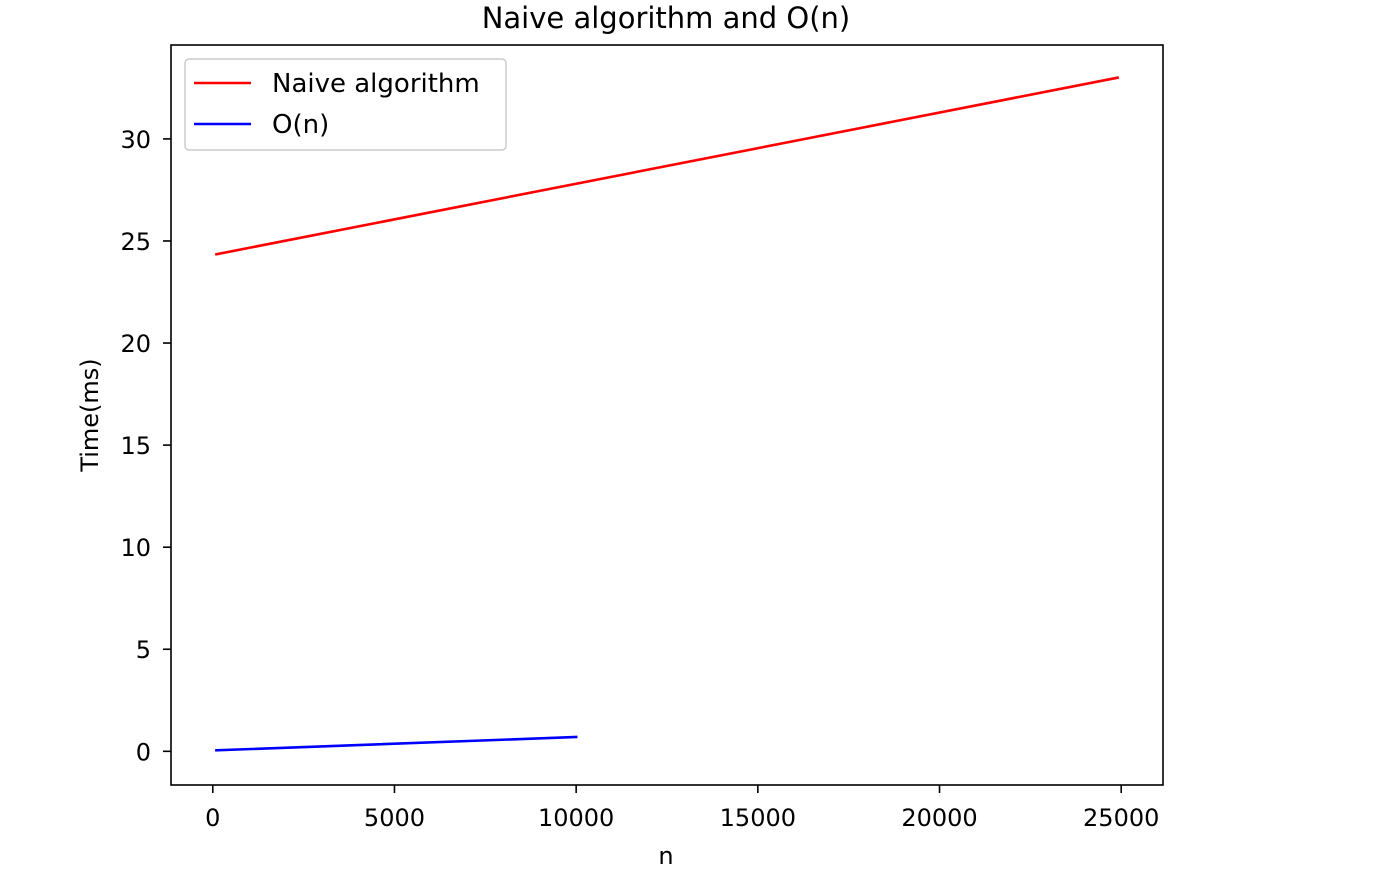 The width and height of the screenshot is (1382, 872). I want to click on y-tick-label: 25, so click(135, 242).